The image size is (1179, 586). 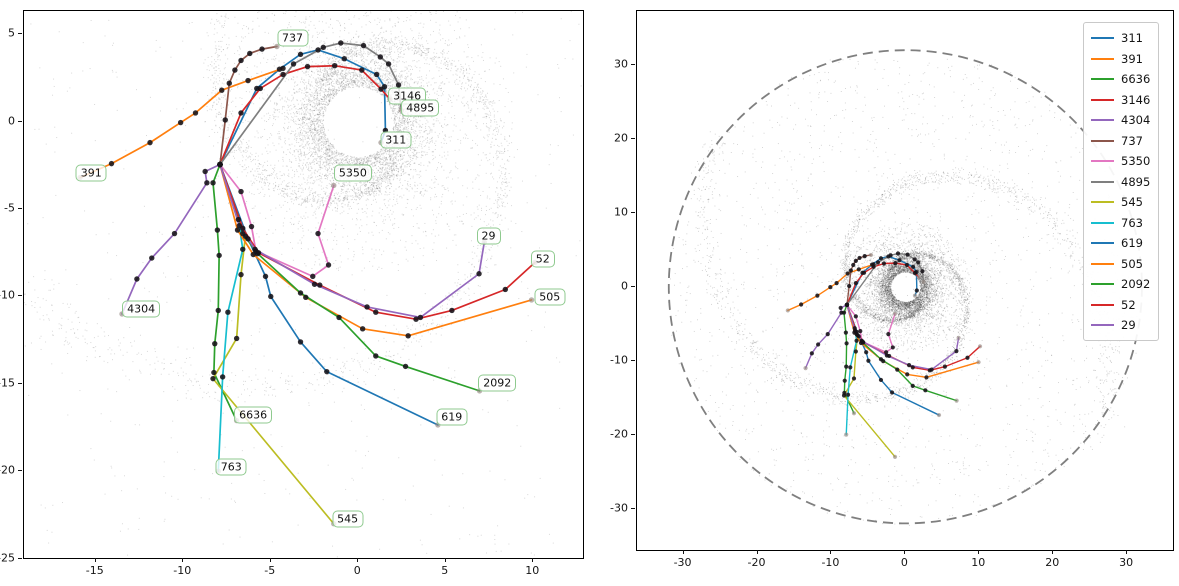 What do you see at coordinates (1128, 304) in the screenshot?
I see `legend-text-52: 52` at bounding box center [1128, 304].